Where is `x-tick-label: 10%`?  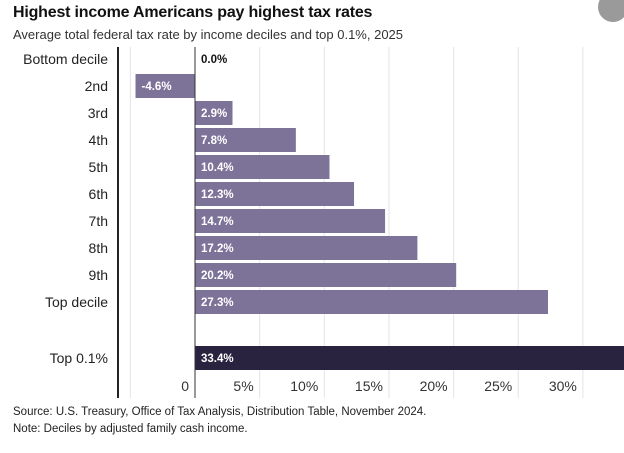
x-tick-label: 10% is located at coordinates (304, 386).